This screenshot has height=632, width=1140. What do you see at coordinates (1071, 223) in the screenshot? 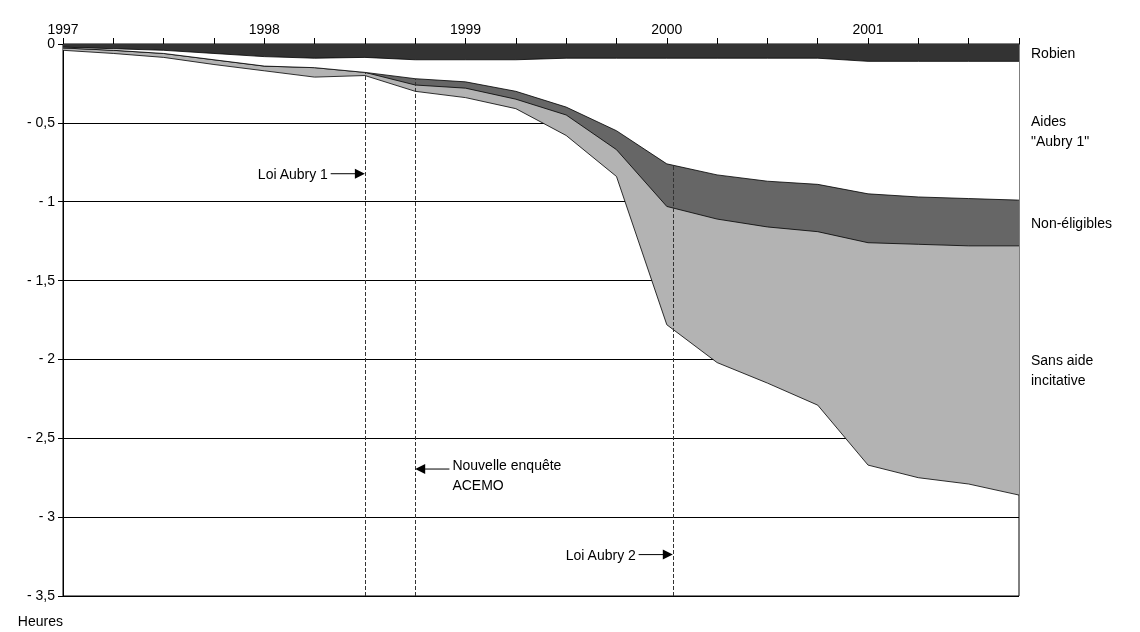
I see `series-label: Non-éligibles` at bounding box center [1071, 223].